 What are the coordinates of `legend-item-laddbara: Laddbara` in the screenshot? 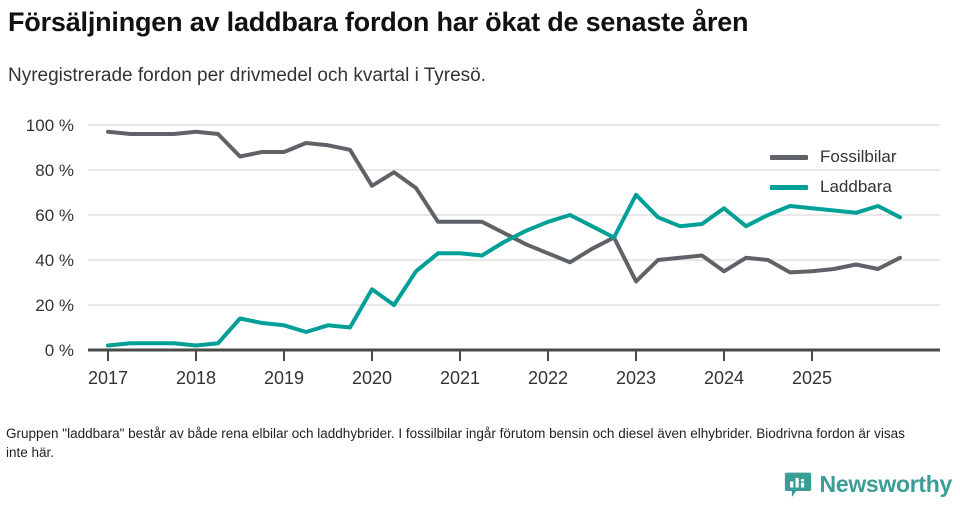 It's located at (860, 187).